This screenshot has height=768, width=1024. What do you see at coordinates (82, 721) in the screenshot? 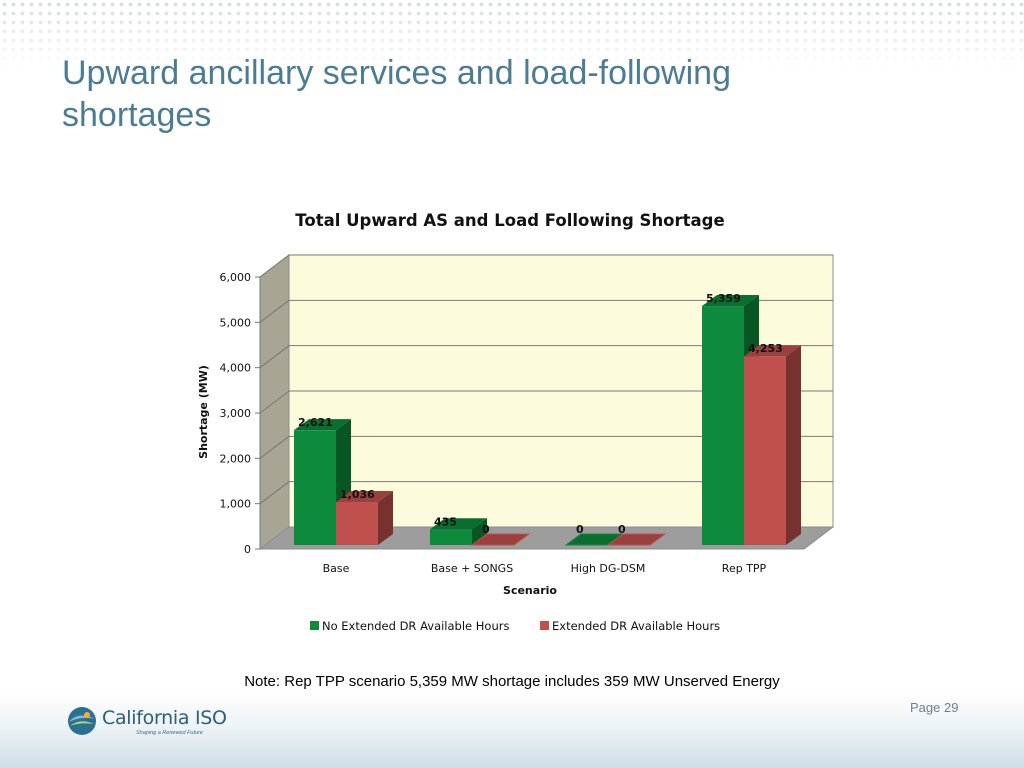
I see `logo-mark-icon` at bounding box center [82, 721].